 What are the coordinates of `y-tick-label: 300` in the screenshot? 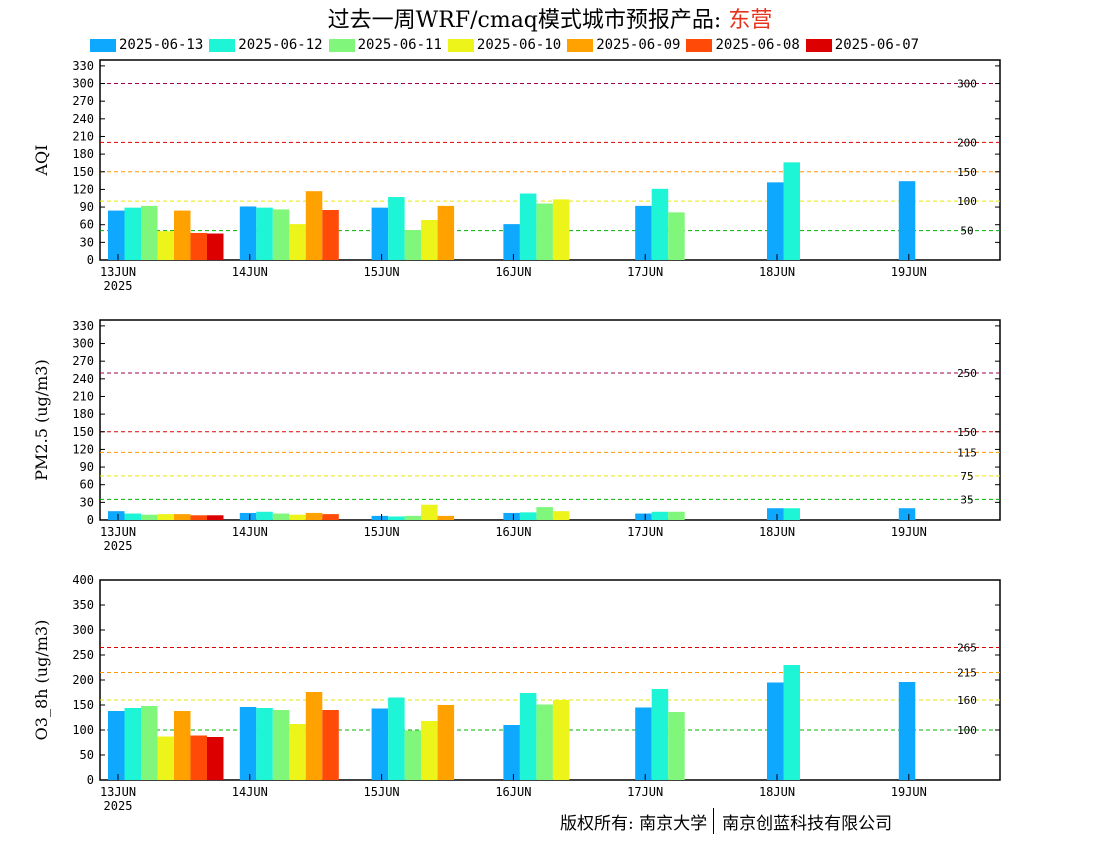 It's located at (83, 630).